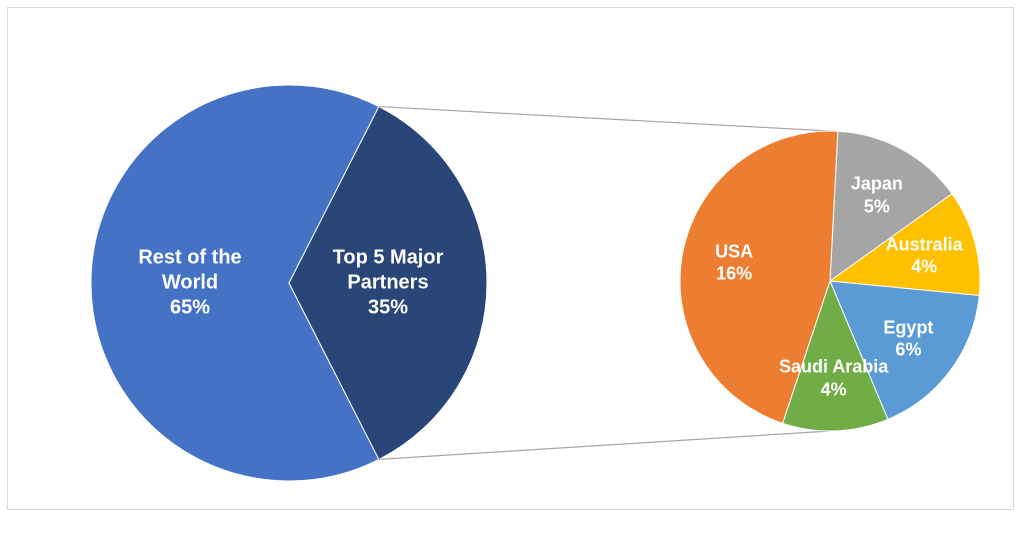 Image resolution: width=1021 pixels, height=538 pixels. I want to click on slice-label: Rest of the World 65%, so click(190, 283).